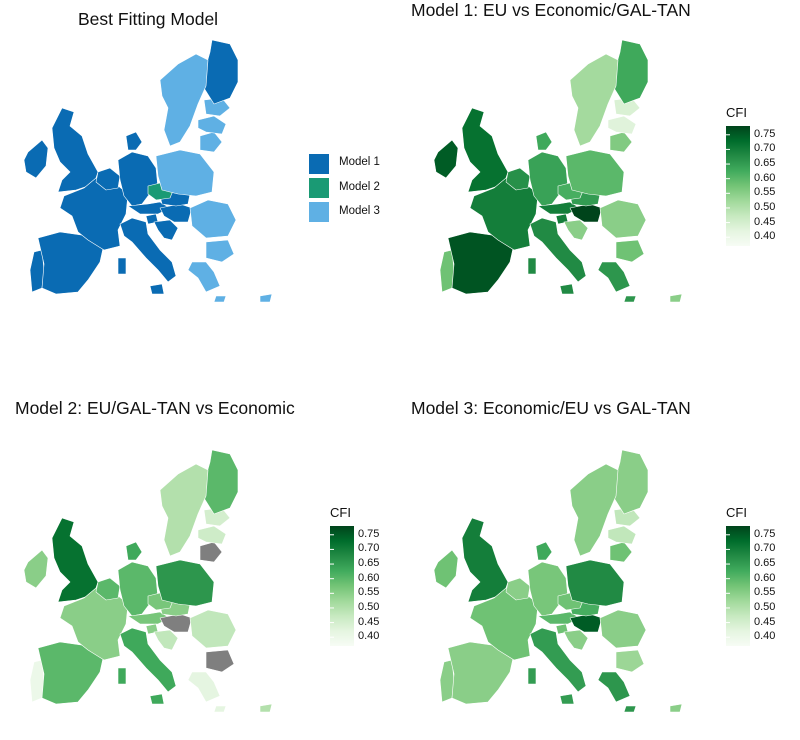  Describe the element at coordinates (359, 211) in the screenshot. I see `legend-label-model-3: Model 3` at that location.